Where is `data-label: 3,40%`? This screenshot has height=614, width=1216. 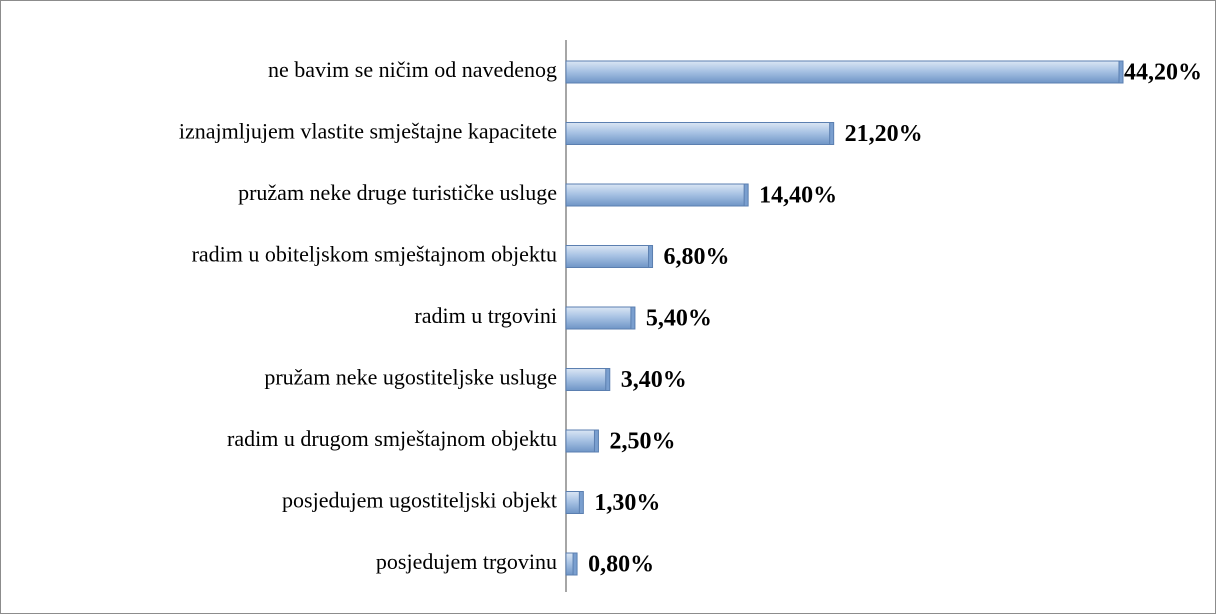
data-label: 3,40% is located at coordinates (654, 380).